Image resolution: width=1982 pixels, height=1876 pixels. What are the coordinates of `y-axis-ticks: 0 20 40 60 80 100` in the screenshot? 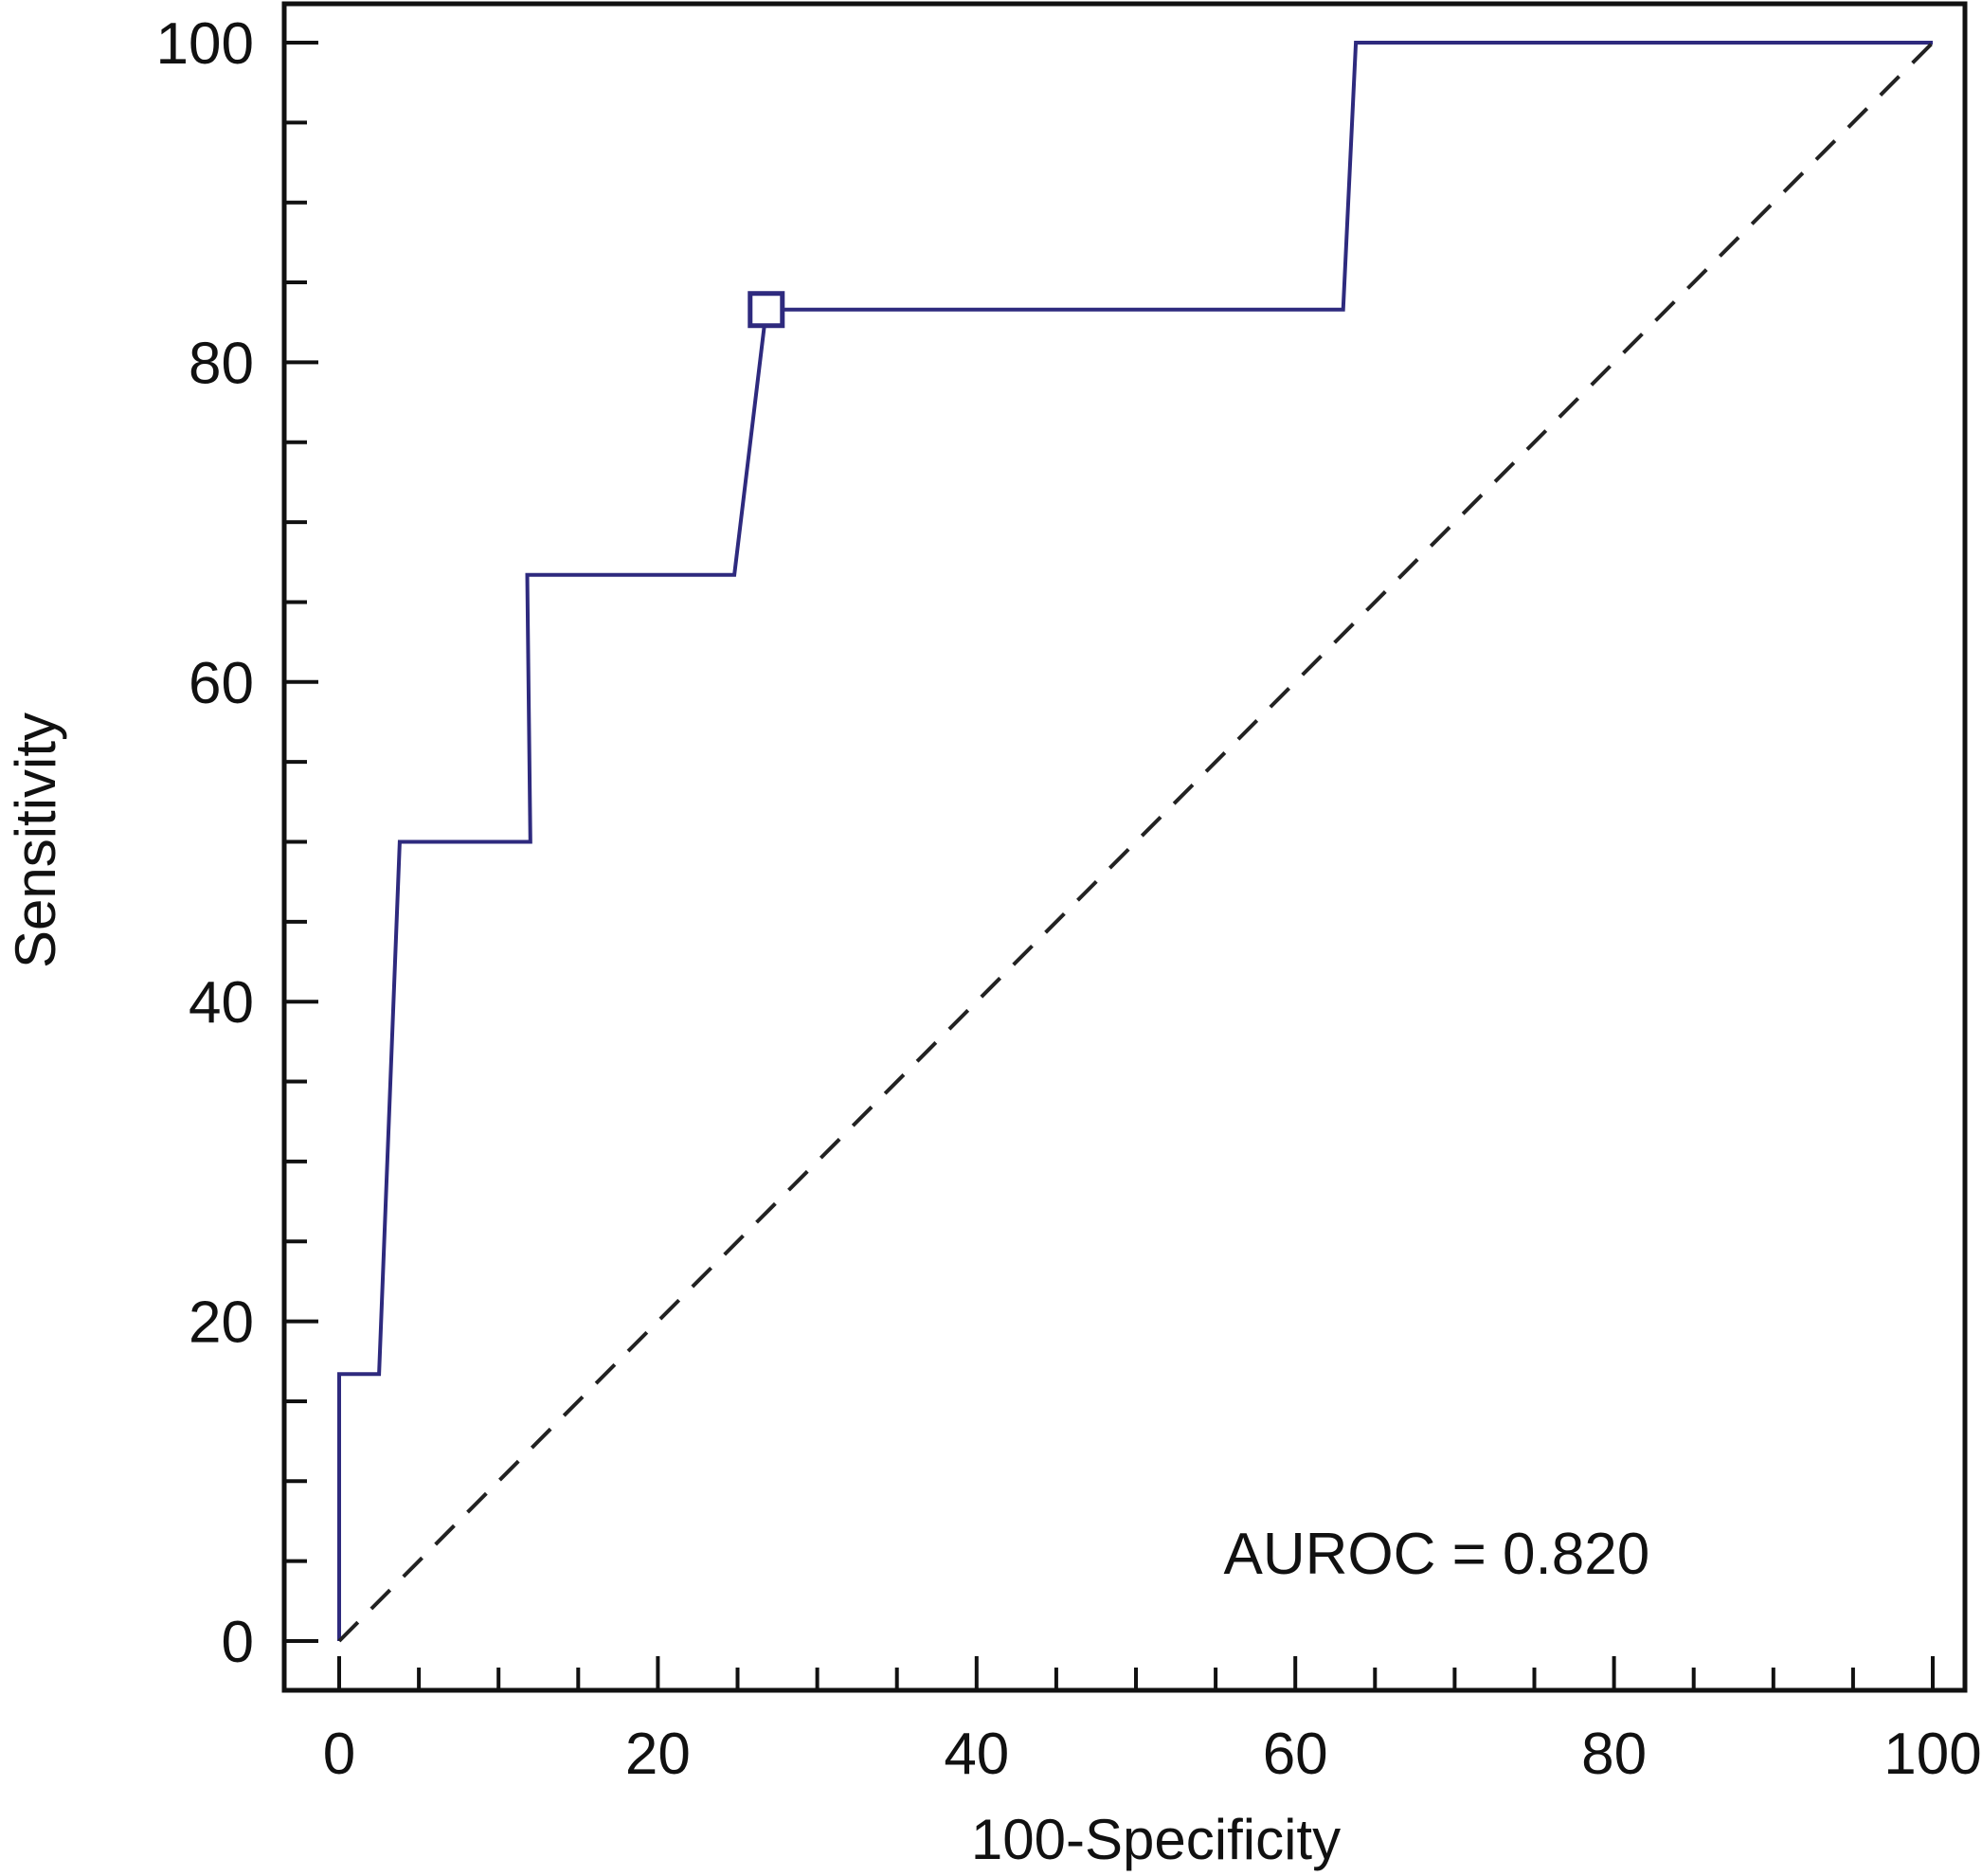 It's located at (237, 843).